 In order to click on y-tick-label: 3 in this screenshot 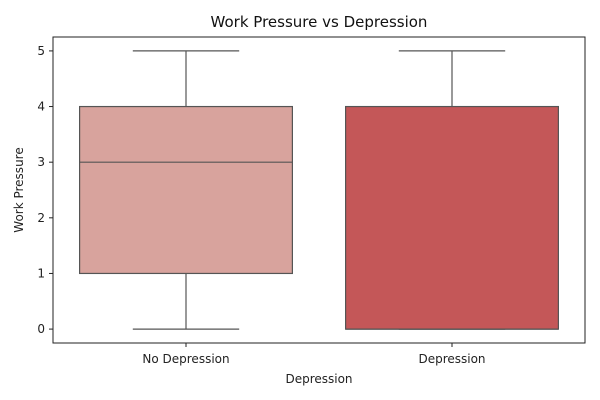, I will do `click(41, 162)`.